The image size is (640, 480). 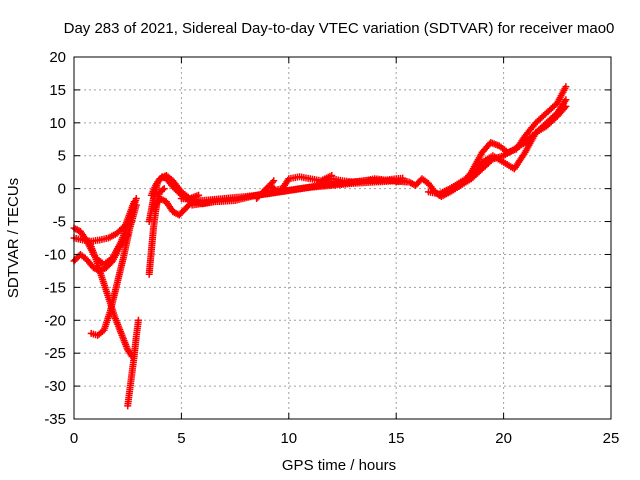 What do you see at coordinates (611, 438) in the screenshot?
I see `x-tick-label: 25` at bounding box center [611, 438].